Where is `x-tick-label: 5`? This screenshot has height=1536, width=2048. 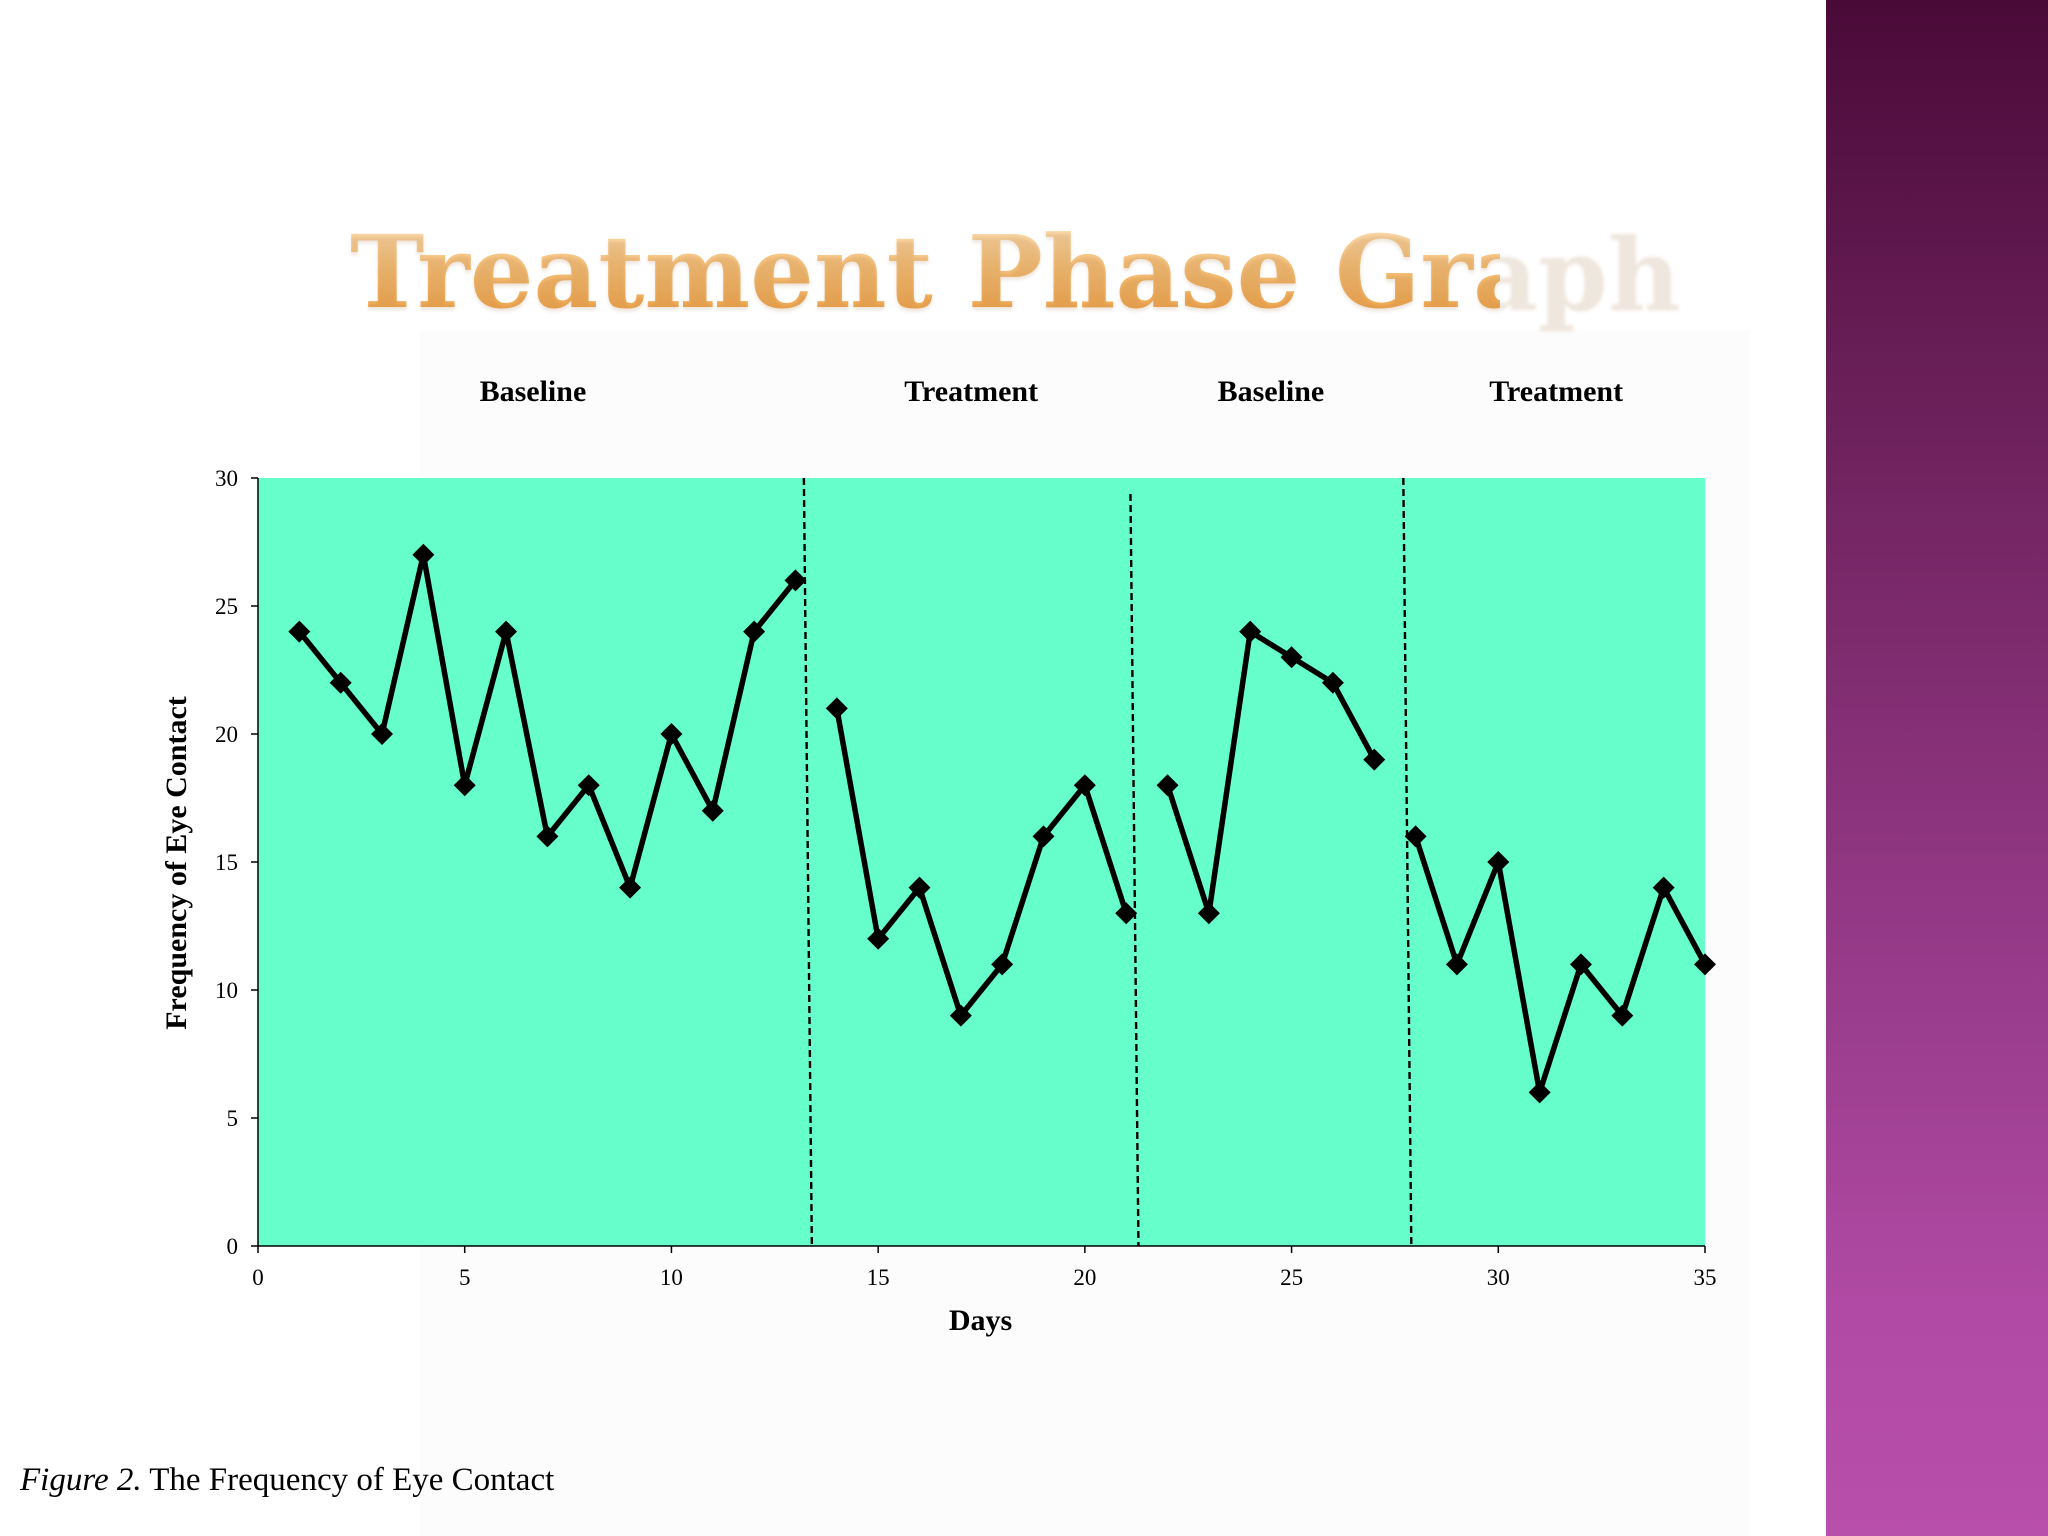
x-tick-label: 5 is located at coordinates (465, 1277).